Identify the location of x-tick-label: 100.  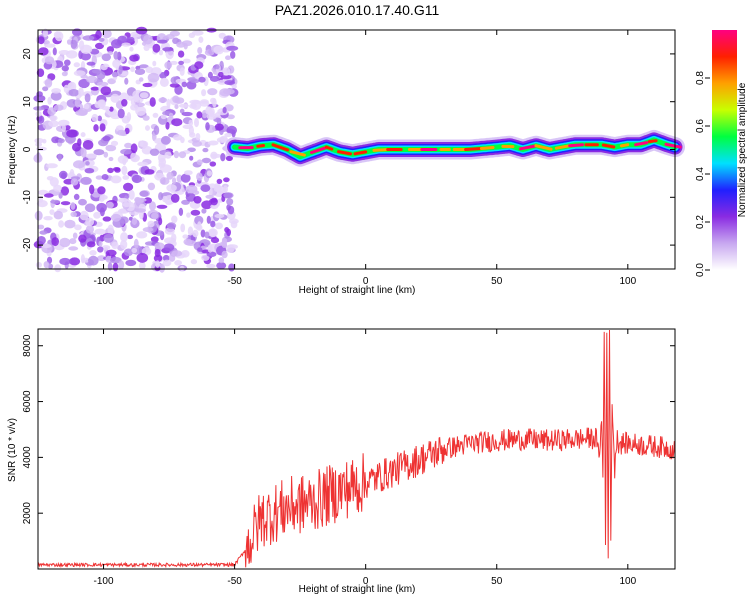
(627, 281).